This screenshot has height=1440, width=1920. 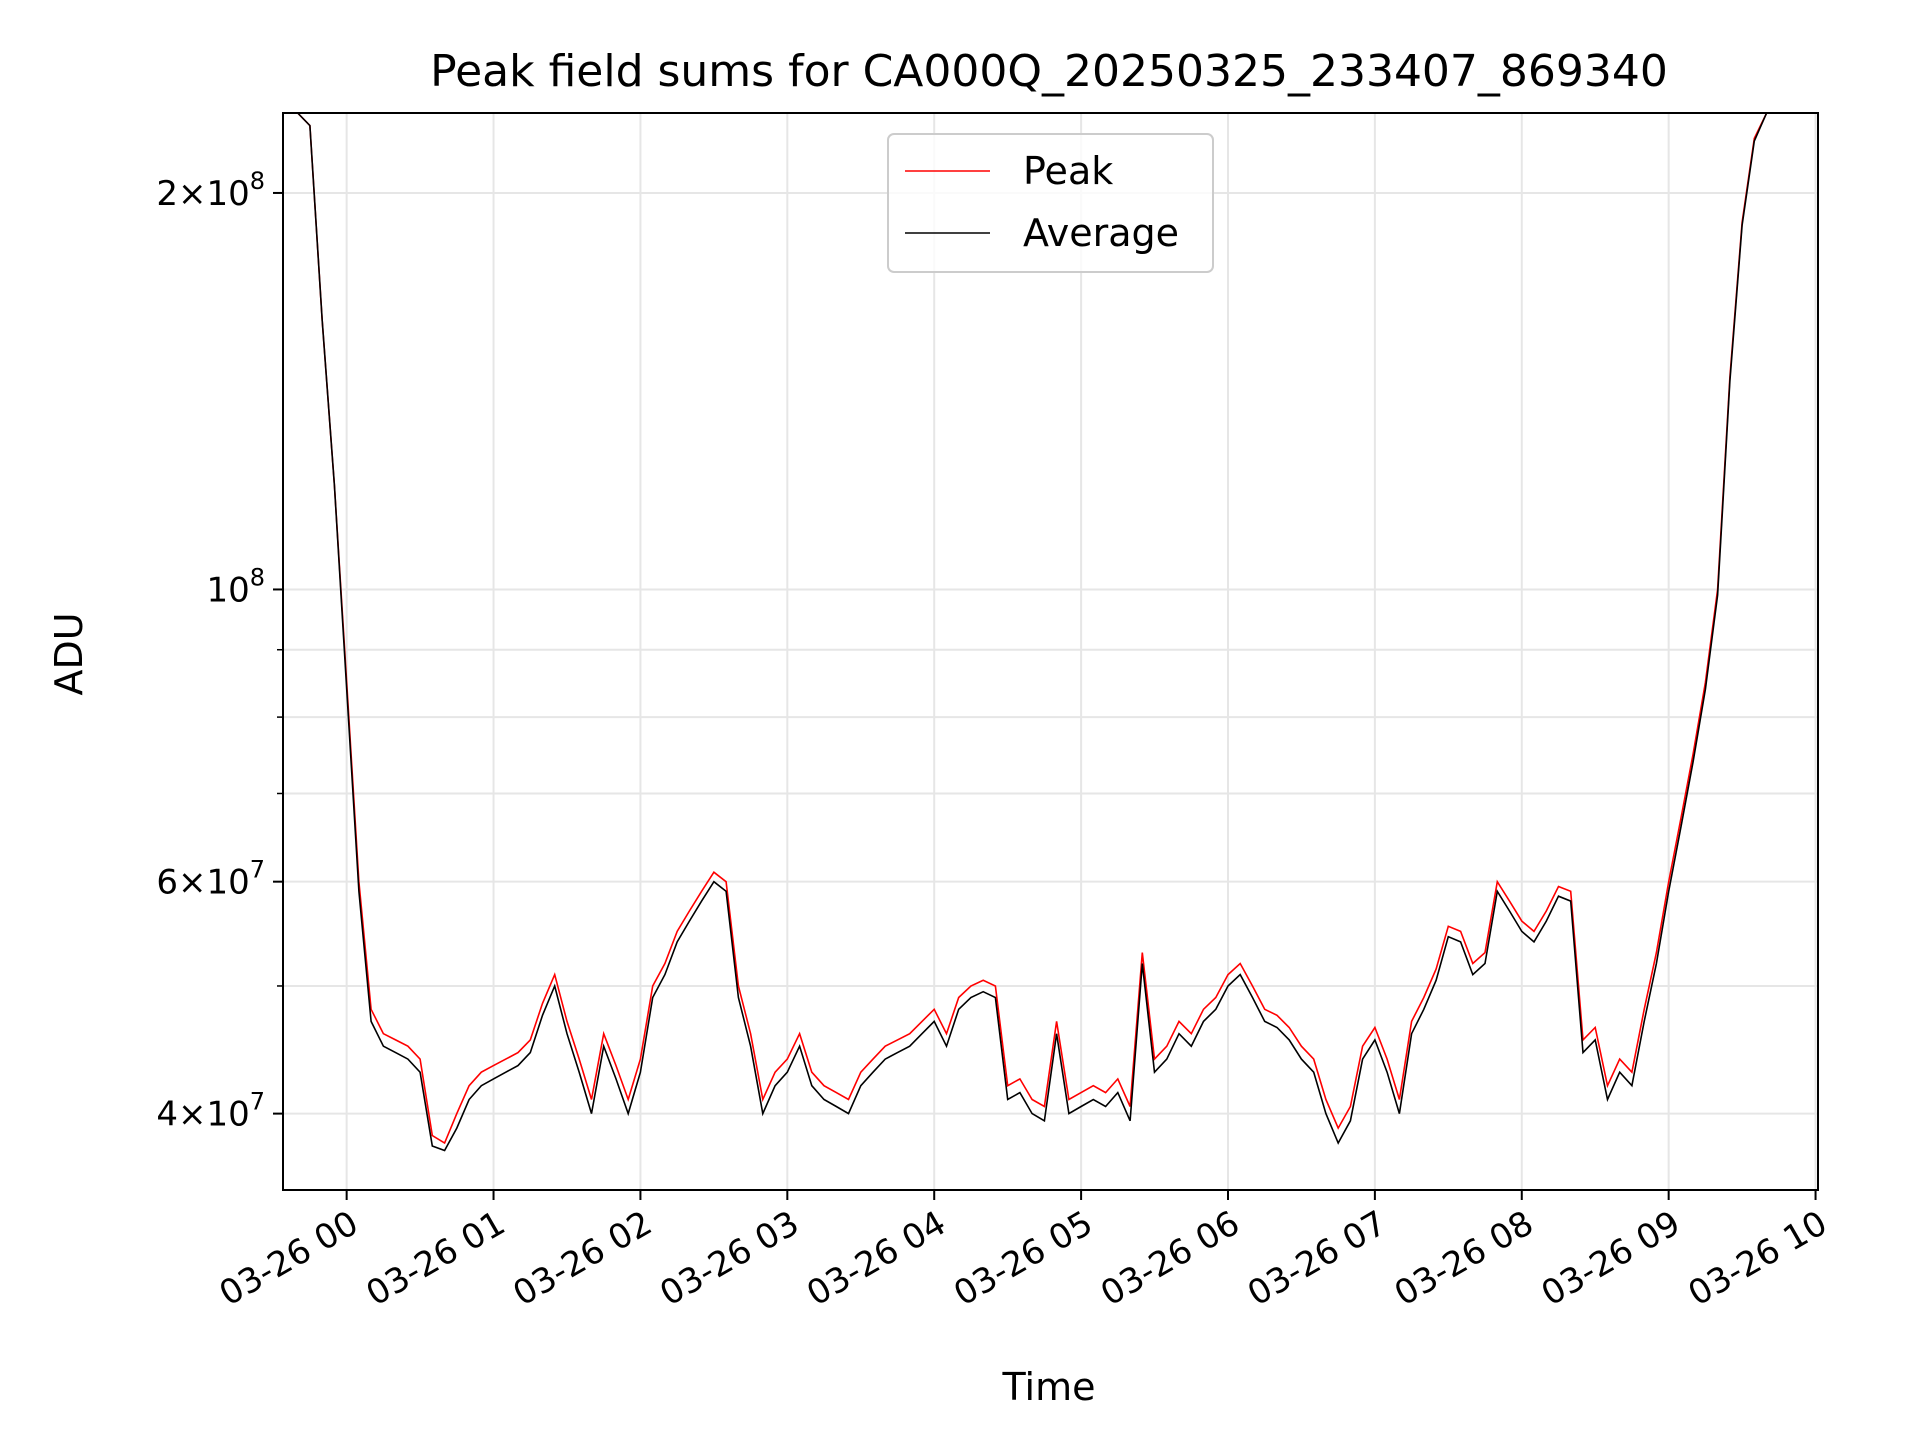 I want to click on y-tick-label: 108, so click(x=235, y=586).